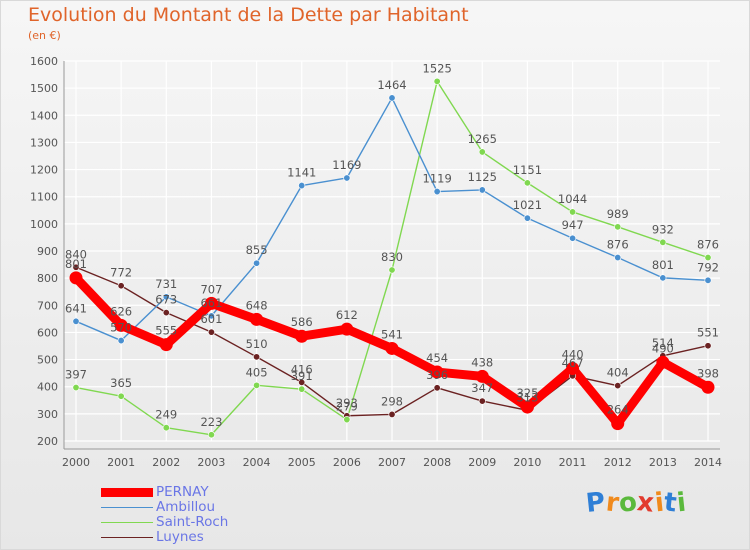 The height and width of the screenshot is (550, 750). I want to click on data-point-ambillou-2010, so click(527, 218).